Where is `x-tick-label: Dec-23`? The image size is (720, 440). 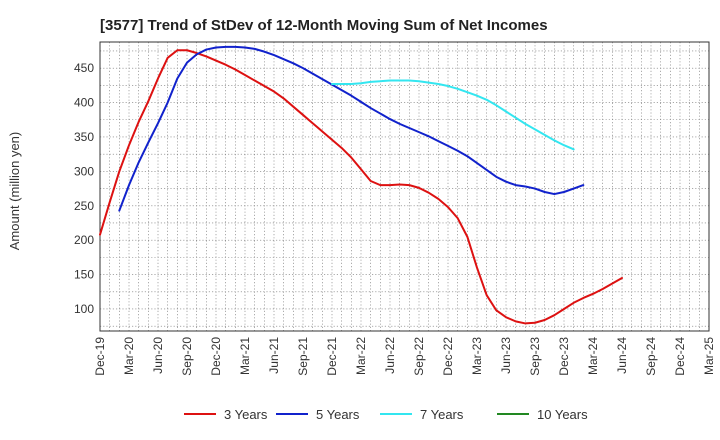
x-tick-label: Dec-23 is located at coordinates (564, 356).